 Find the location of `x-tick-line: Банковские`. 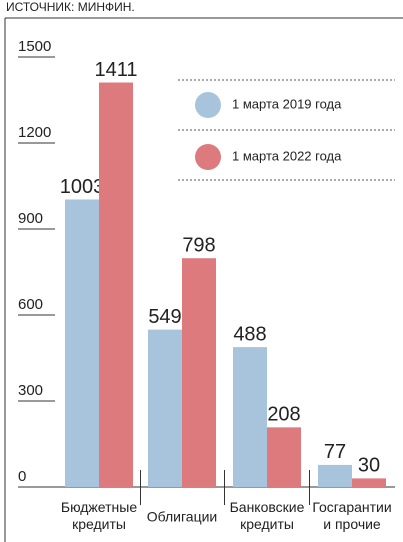

x-tick-line: Банковские is located at coordinates (267, 507).